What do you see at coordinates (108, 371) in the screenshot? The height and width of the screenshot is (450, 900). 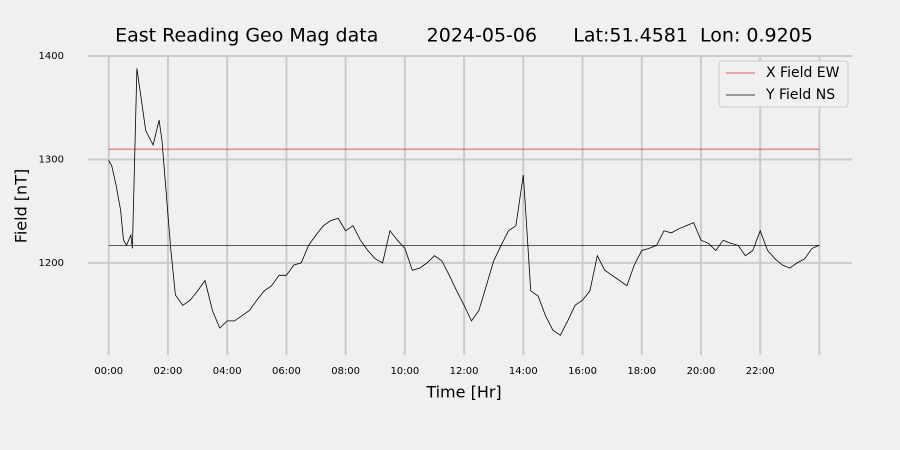 I see `x-tick-label: 00:00` at bounding box center [108, 371].